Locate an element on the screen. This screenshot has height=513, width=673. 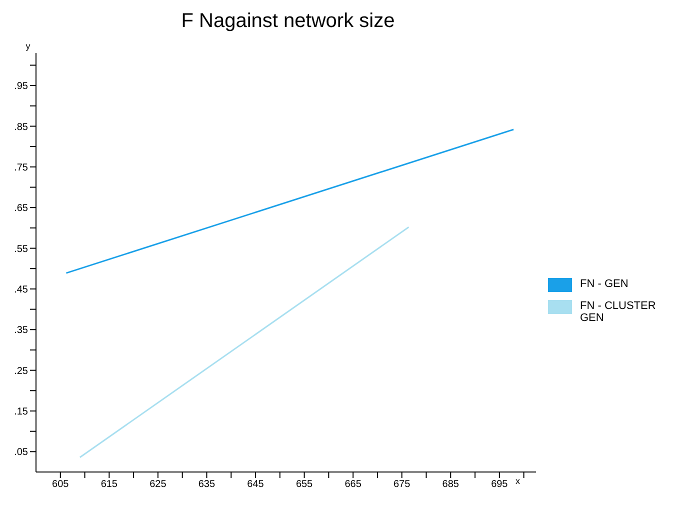
y-tick-label: .05 is located at coordinates (21, 452).